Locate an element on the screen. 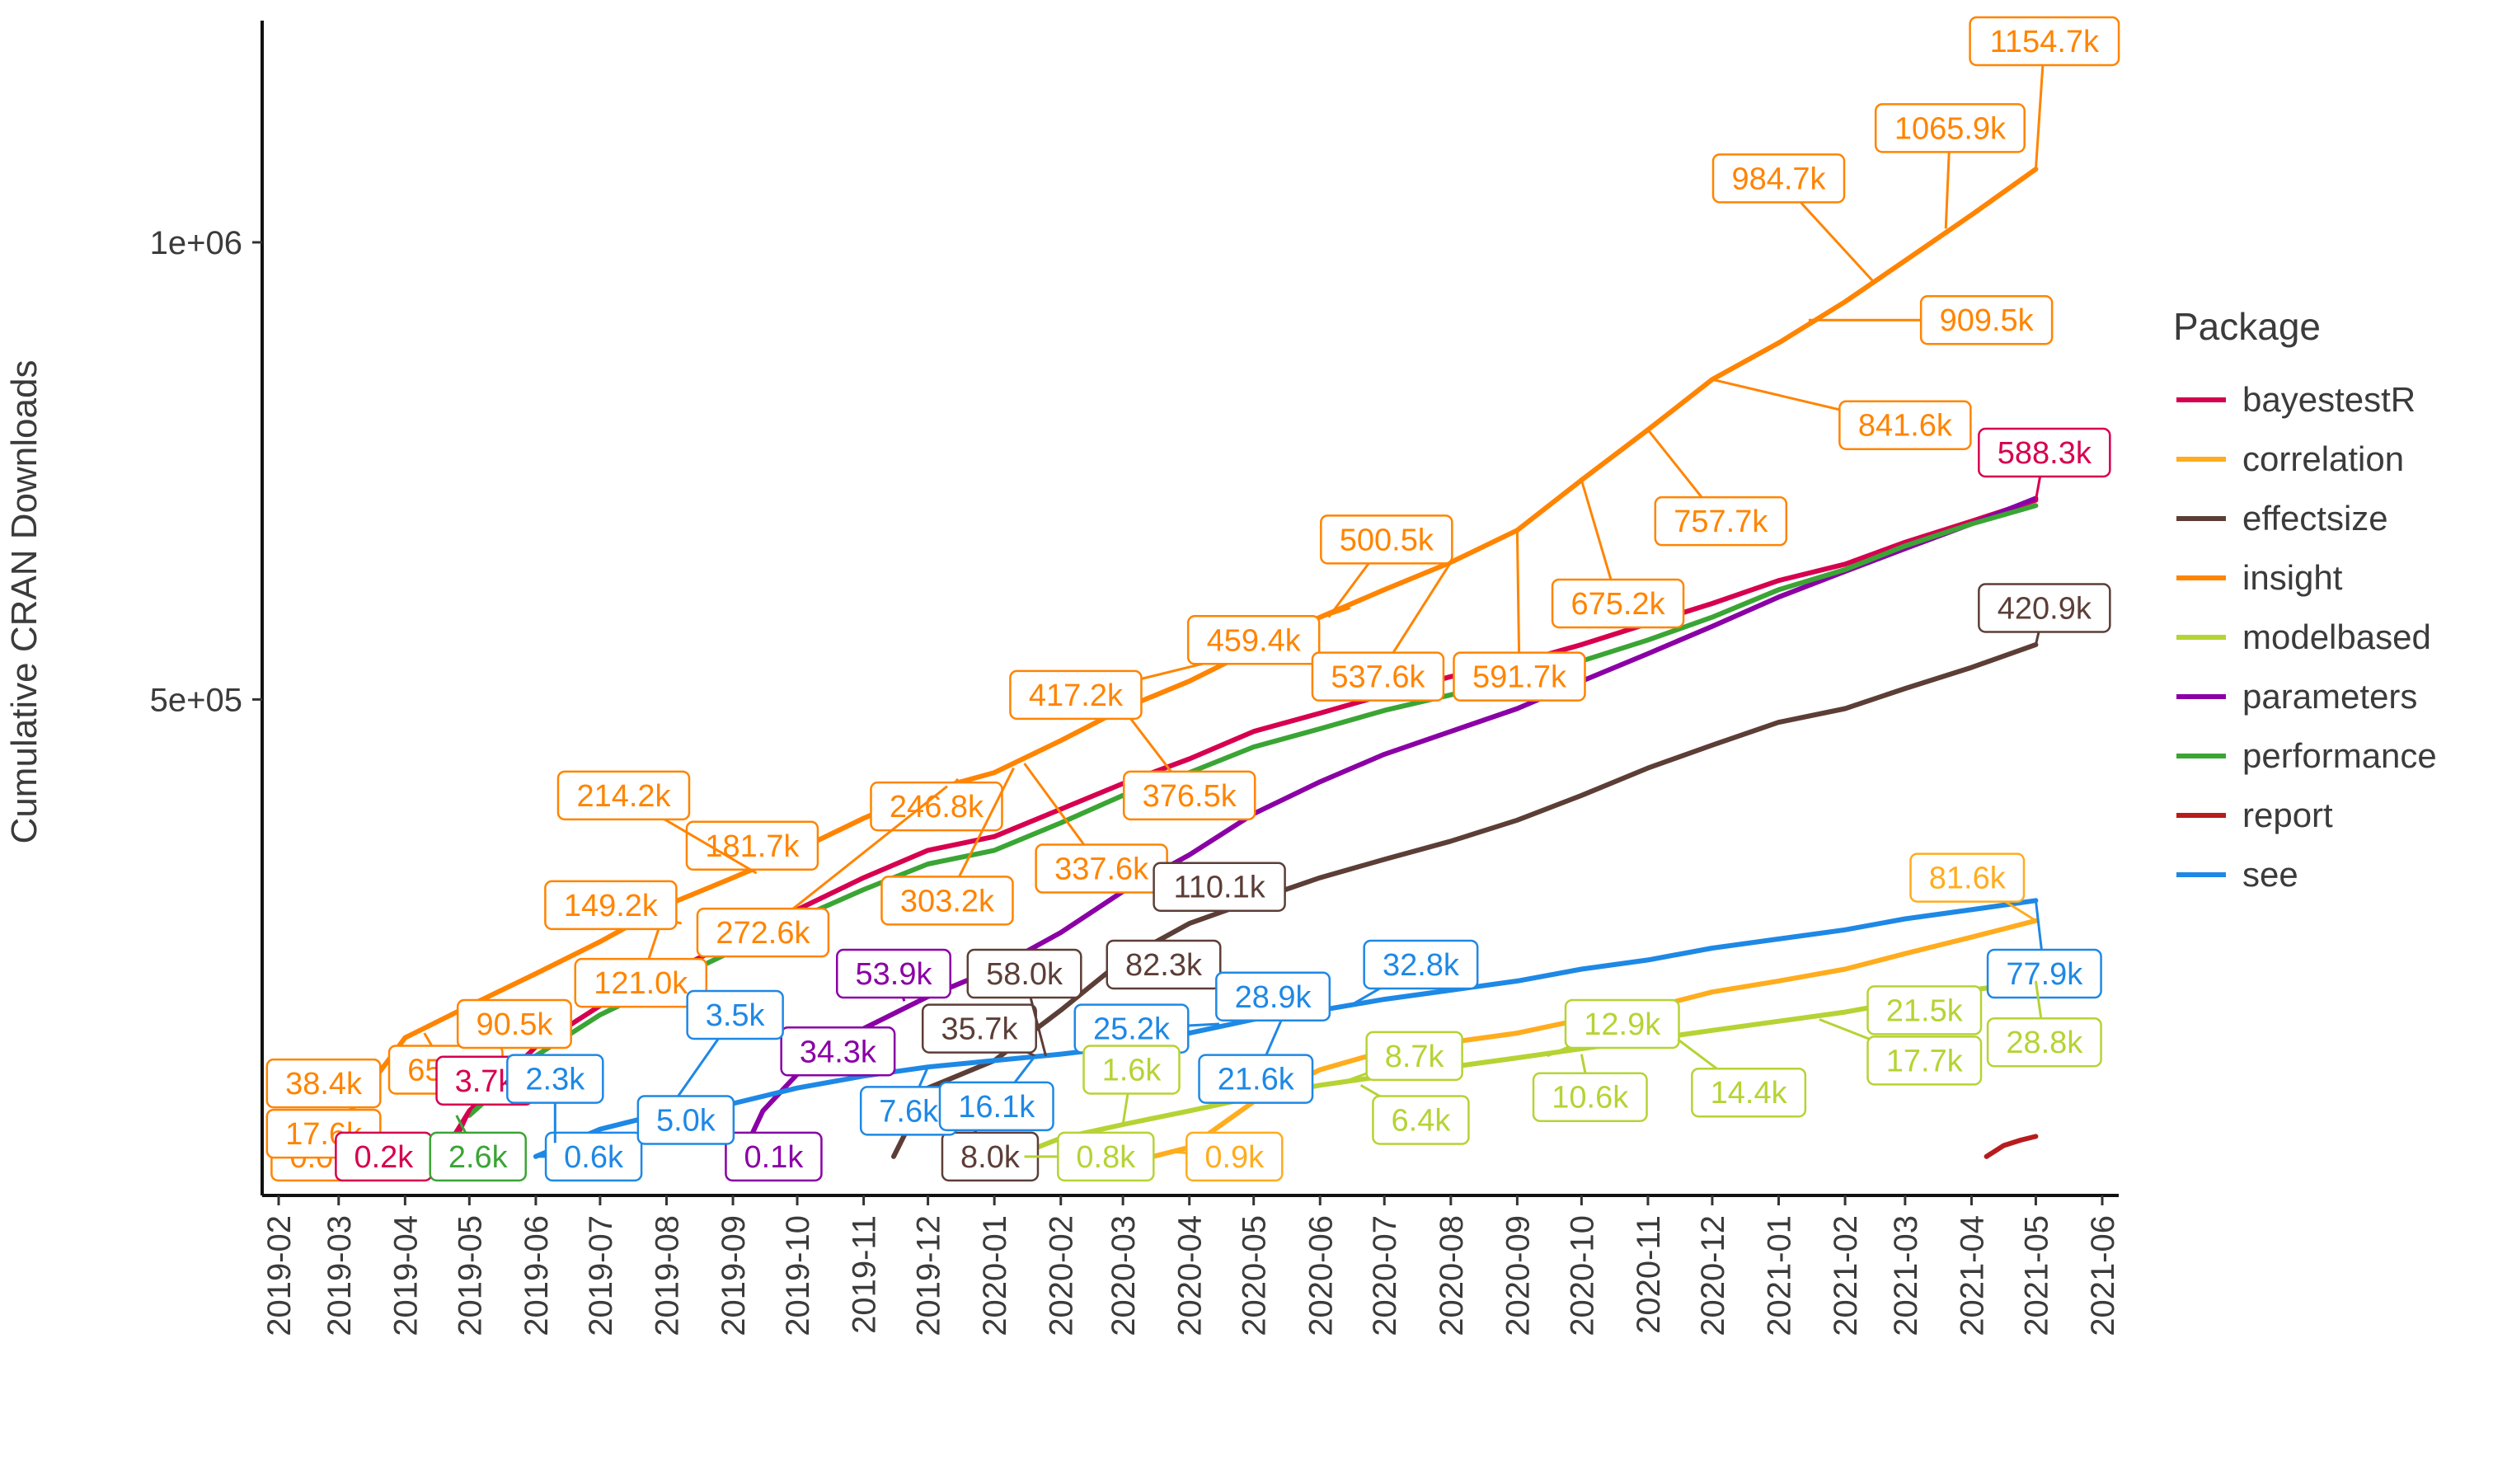 The image size is (2493, 1484). data-label-modelbased: 17.7k is located at coordinates (1901, 1052).